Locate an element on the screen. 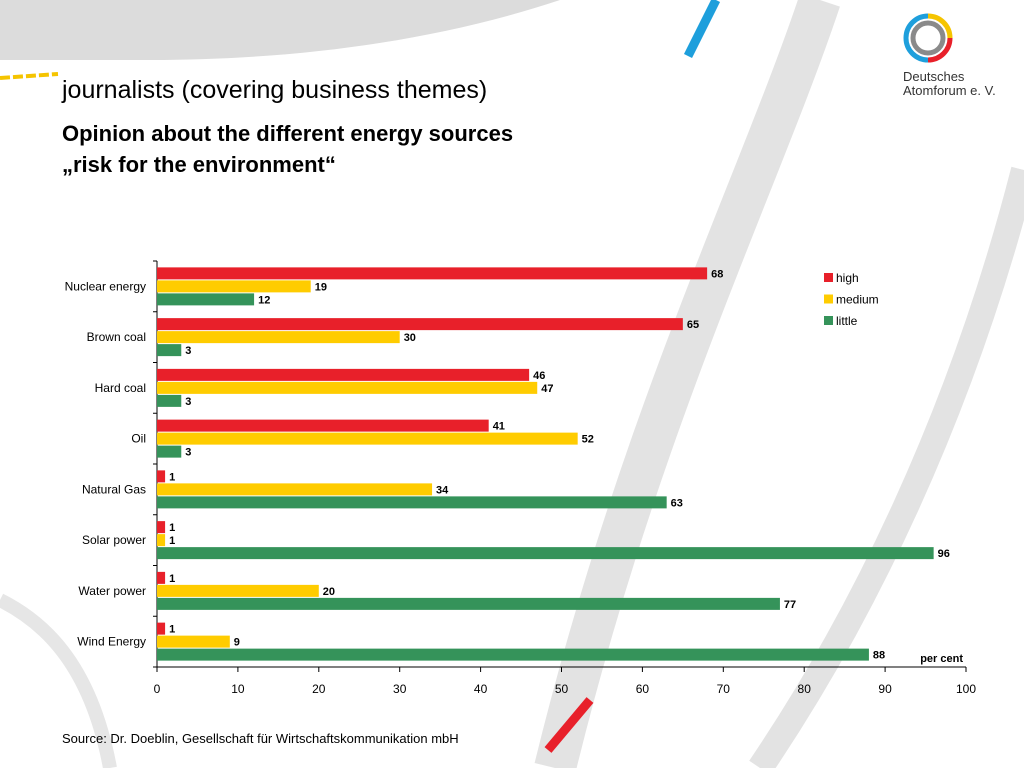 The image size is (1024, 768). data-label: 65 is located at coordinates (693, 325).